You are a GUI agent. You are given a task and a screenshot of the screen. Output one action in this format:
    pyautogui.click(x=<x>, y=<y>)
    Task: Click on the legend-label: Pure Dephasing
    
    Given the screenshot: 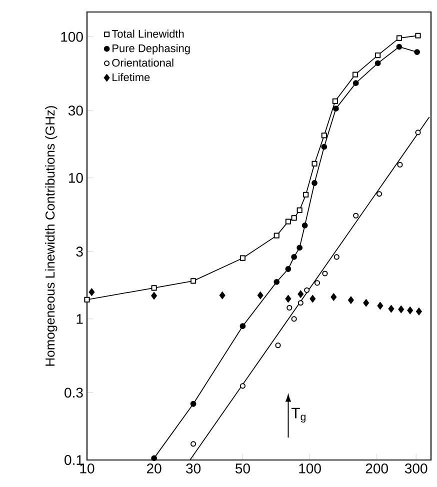 What is the action you would take?
    pyautogui.click(x=151, y=49)
    